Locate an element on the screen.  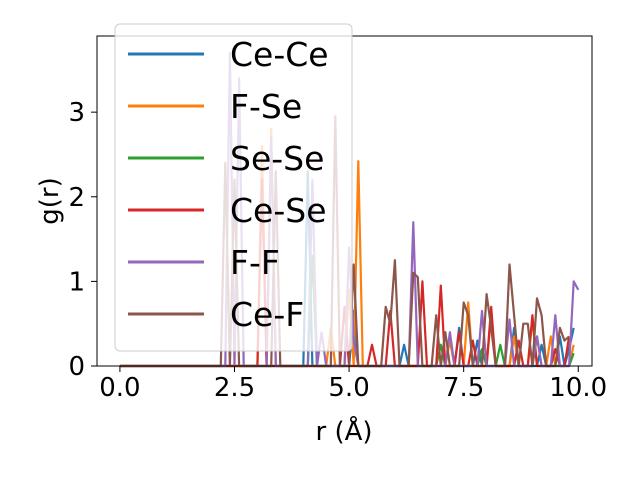
legend-label-f-f: F-F is located at coordinates (255, 262).